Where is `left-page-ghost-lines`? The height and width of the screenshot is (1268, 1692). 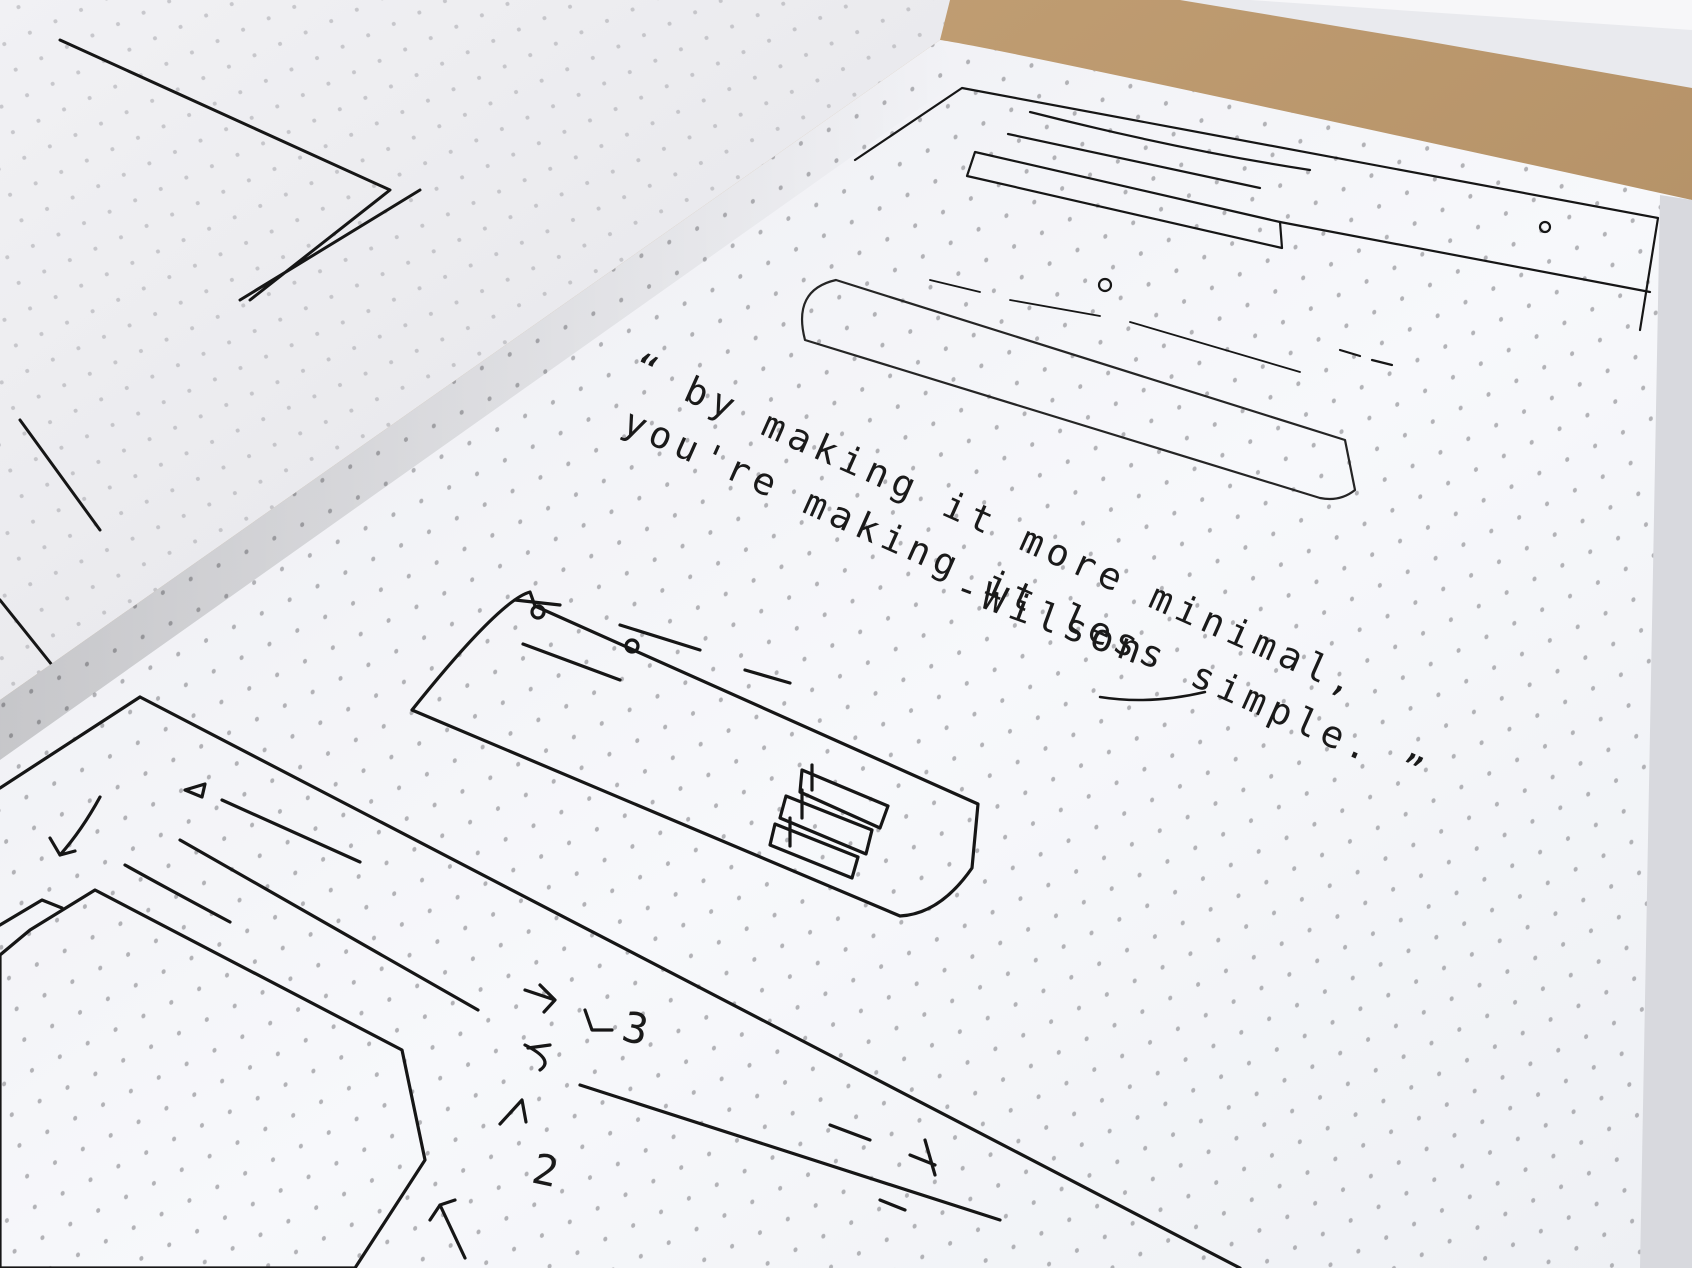
left-page-ghost-lines is located at coordinates (211, 370).